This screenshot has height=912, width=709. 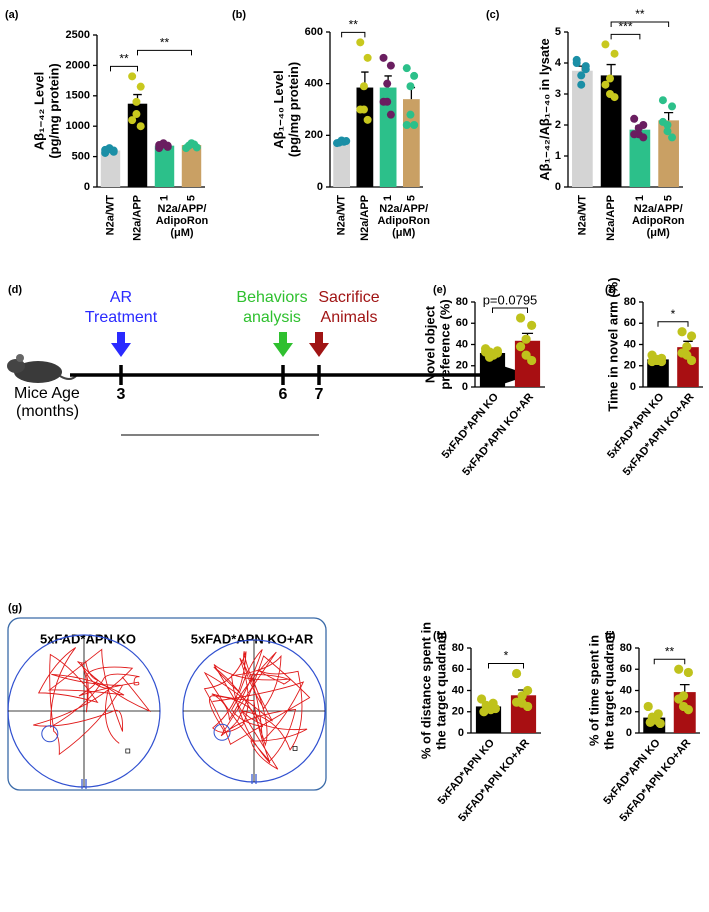 What do you see at coordinates (612, 344) in the screenshot?
I see `y-axis-label: Time in novel arm (%)` at bounding box center [612, 344].